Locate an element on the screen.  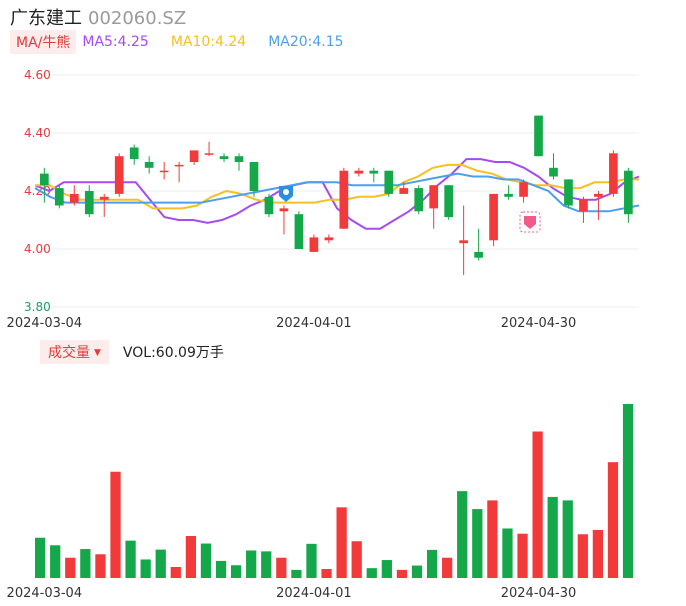
y-tick-label: 4.00 is located at coordinates (37, 249).